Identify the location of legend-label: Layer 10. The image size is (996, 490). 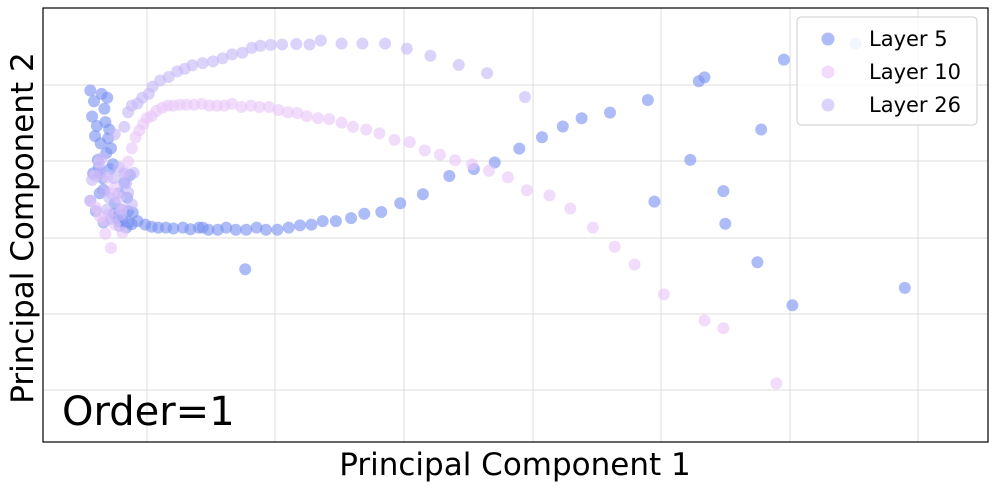
(915, 72).